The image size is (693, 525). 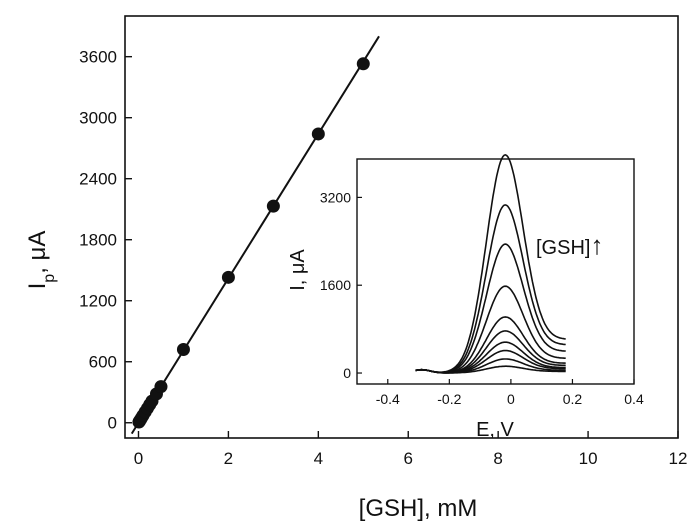 What do you see at coordinates (98, 240) in the screenshot?
I see `main-y-tick-label: 1800` at bounding box center [98, 240].